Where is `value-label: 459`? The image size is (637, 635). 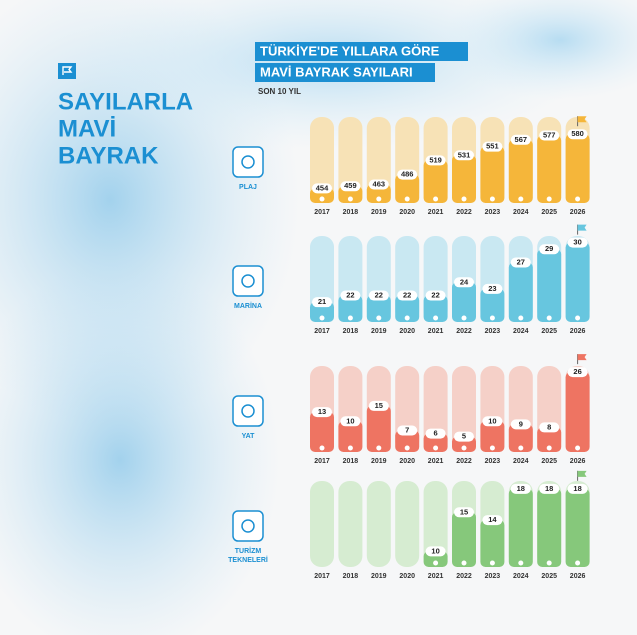 value-label: 459 is located at coordinates (350, 185).